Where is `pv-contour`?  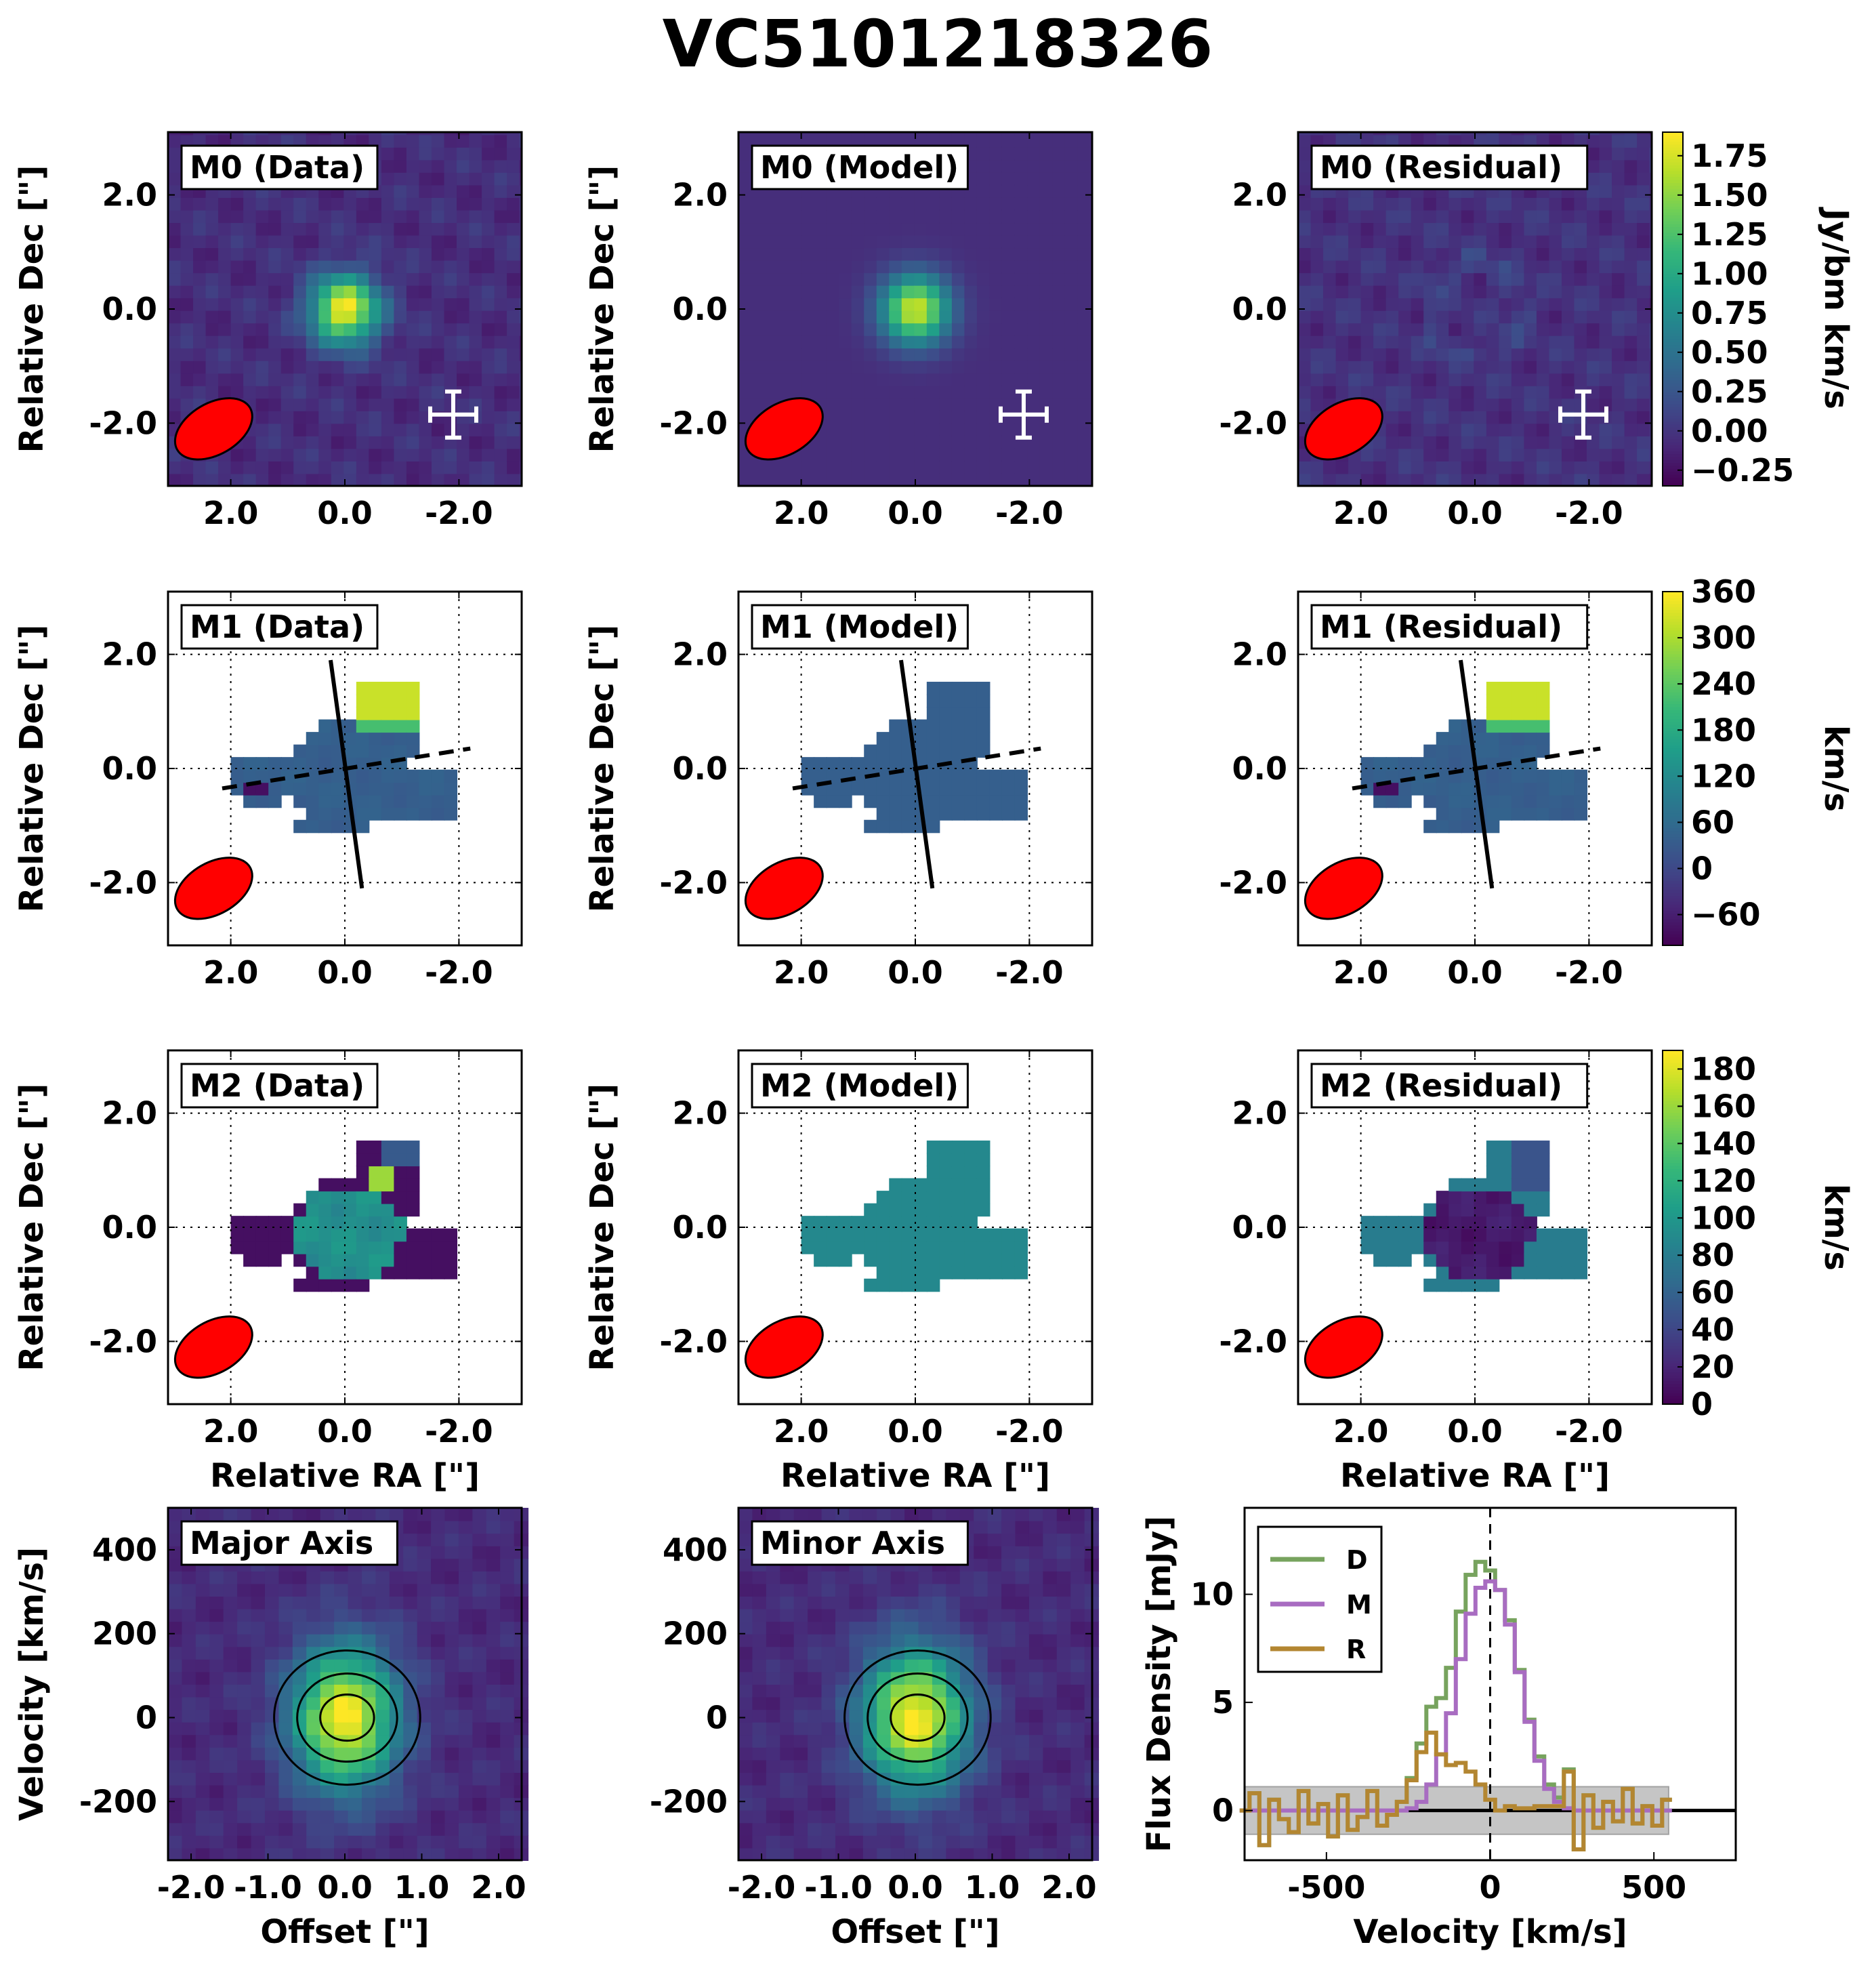 pv-contour is located at coordinates (347, 1718).